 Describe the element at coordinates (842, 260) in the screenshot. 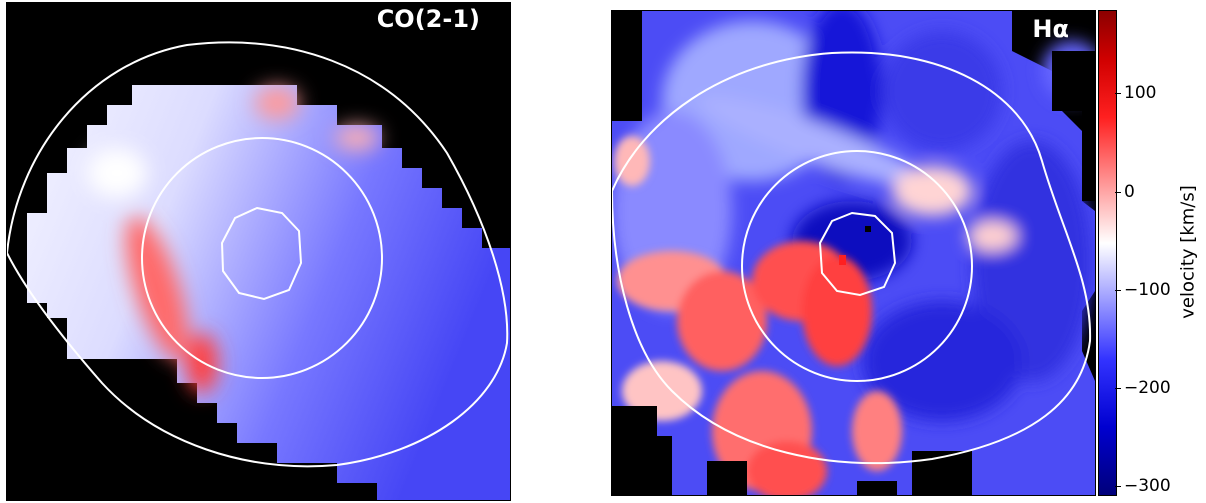

I see `center-red-pixel` at that location.